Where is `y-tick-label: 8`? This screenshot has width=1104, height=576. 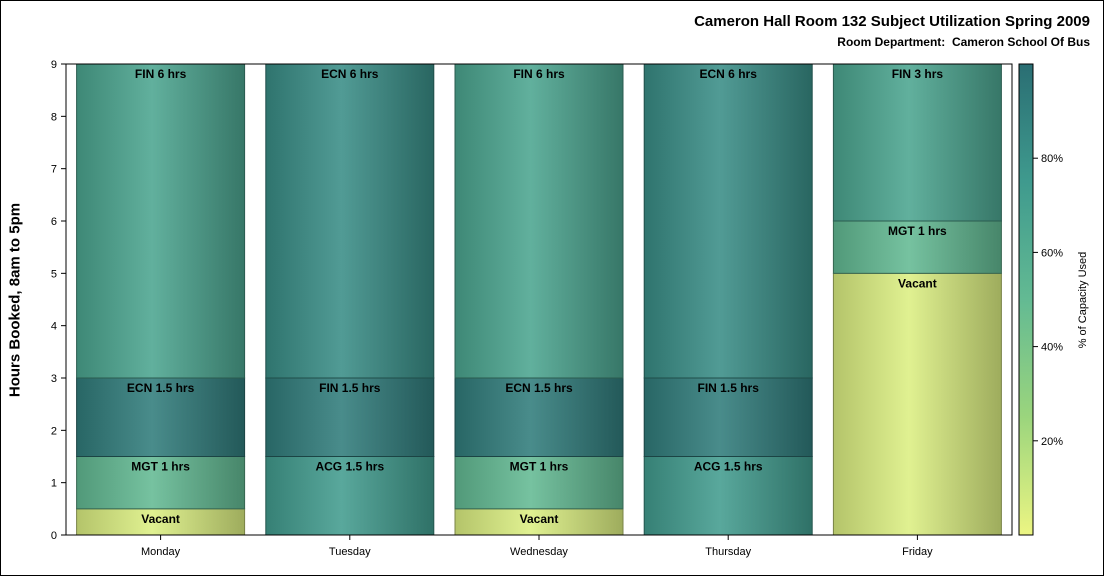 y-tick-label: 8 is located at coordinates (54, 117).